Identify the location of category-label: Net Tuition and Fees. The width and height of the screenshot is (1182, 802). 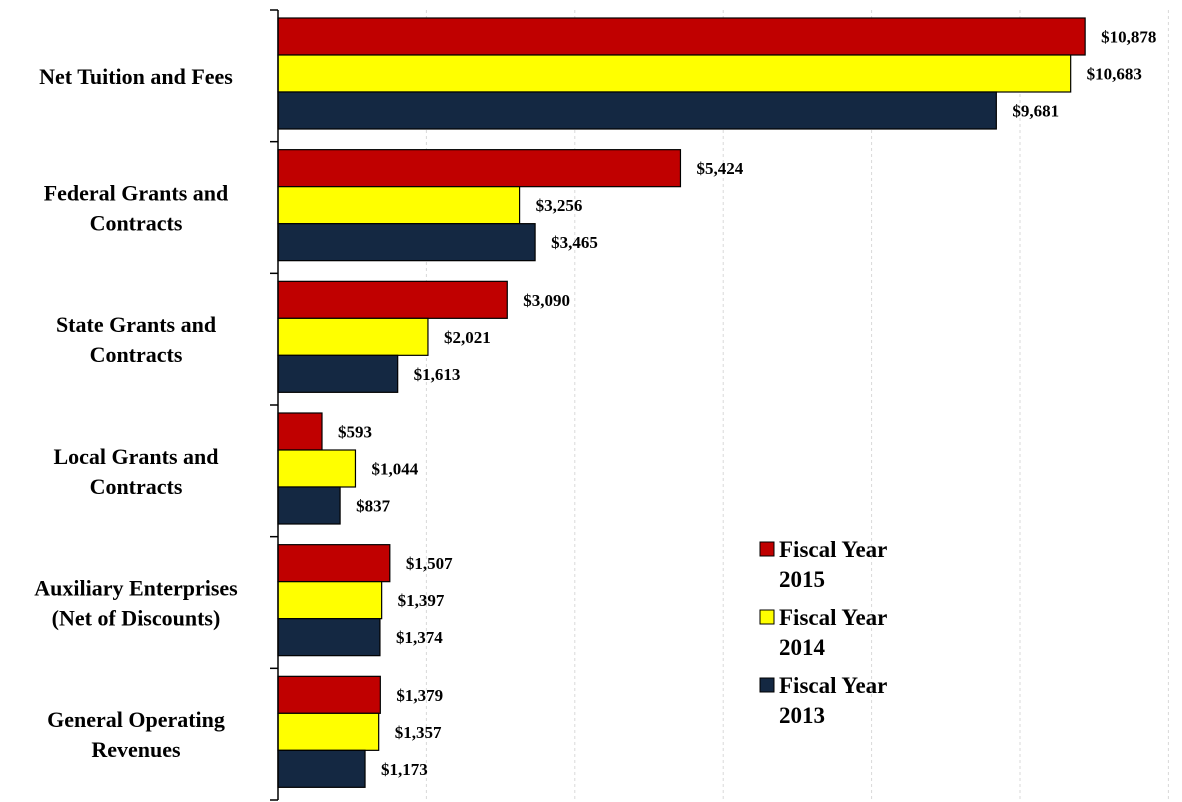
(136, 76).